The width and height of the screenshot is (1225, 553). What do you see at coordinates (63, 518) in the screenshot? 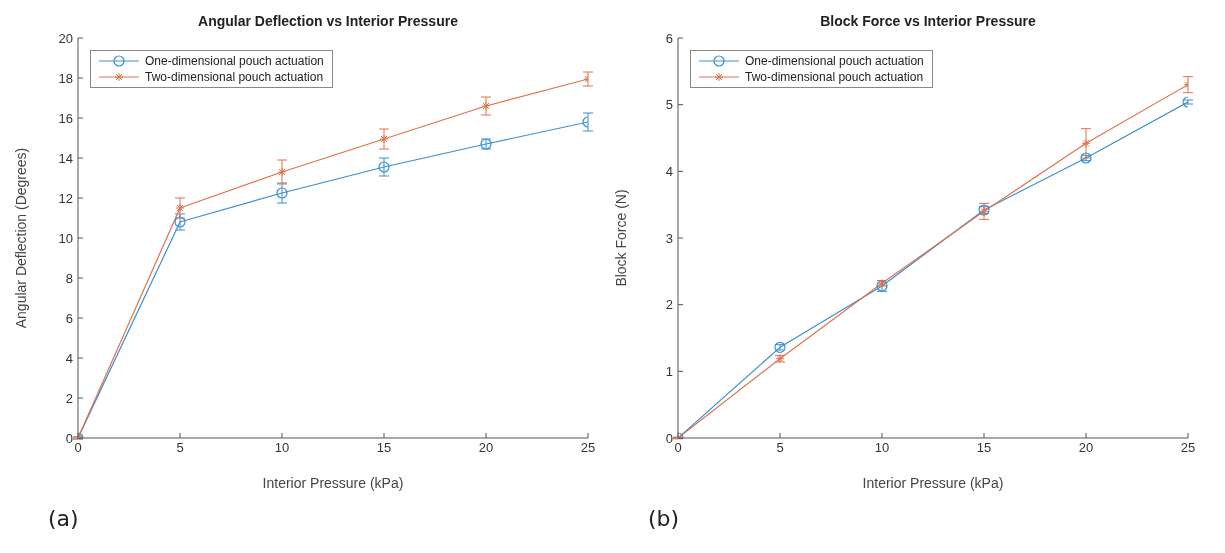
I see `text: (a)` at bounding box center [63, 518].